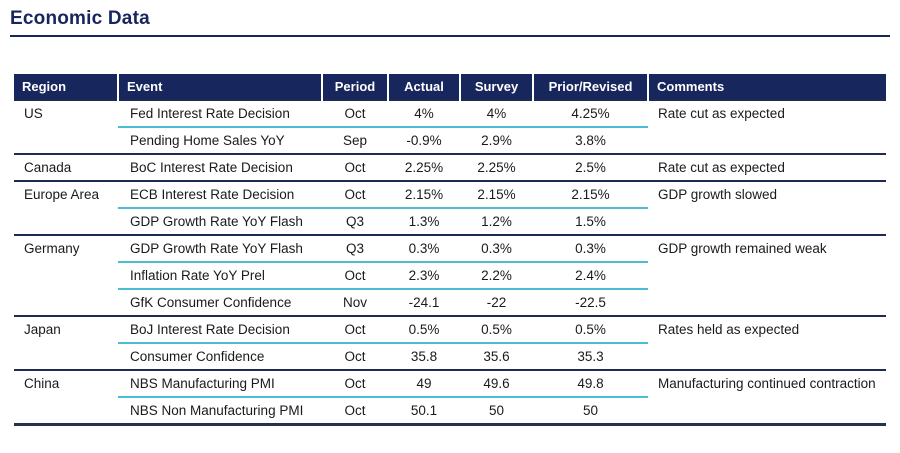 This screenshot has width=900, height=453. Describe the element at coordinates (496, 302) in the screenshot. I see `survey-cell: -22` at that location.